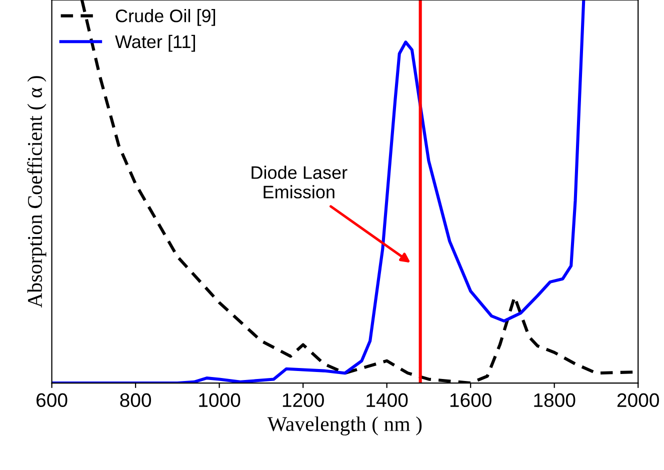 The image size is (664, 470). What do you see at coordinates (219, 400) in the screenshot?
I see `x-tick-label: 1000` at bounding box center [219, 400].